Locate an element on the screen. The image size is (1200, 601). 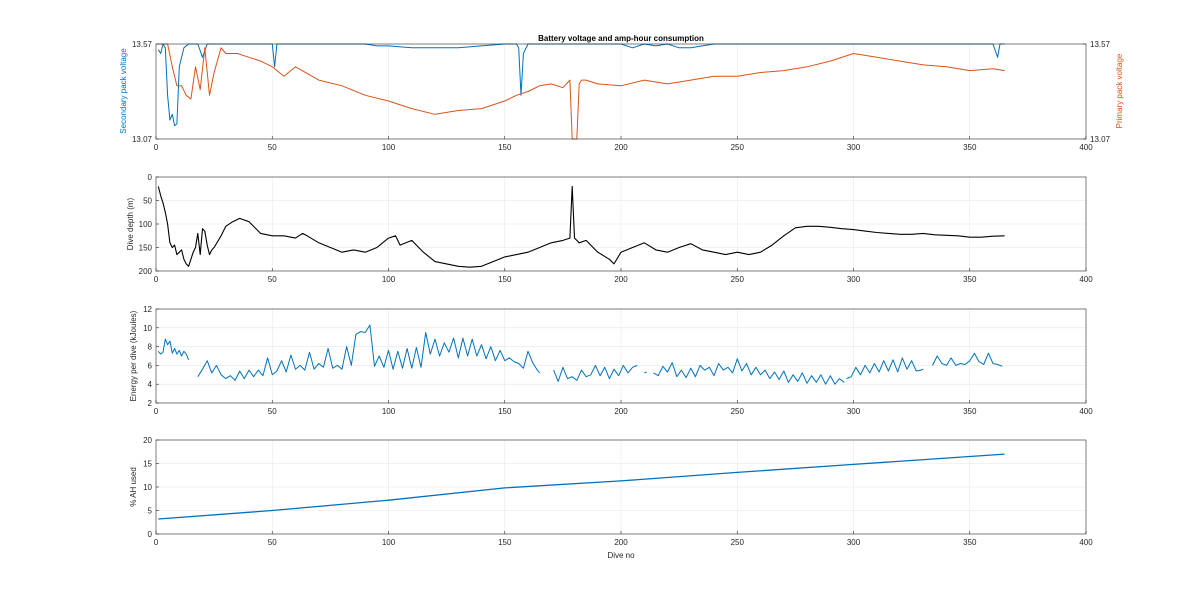
y-tick-label: 8 is located at coordinates (150, 347).